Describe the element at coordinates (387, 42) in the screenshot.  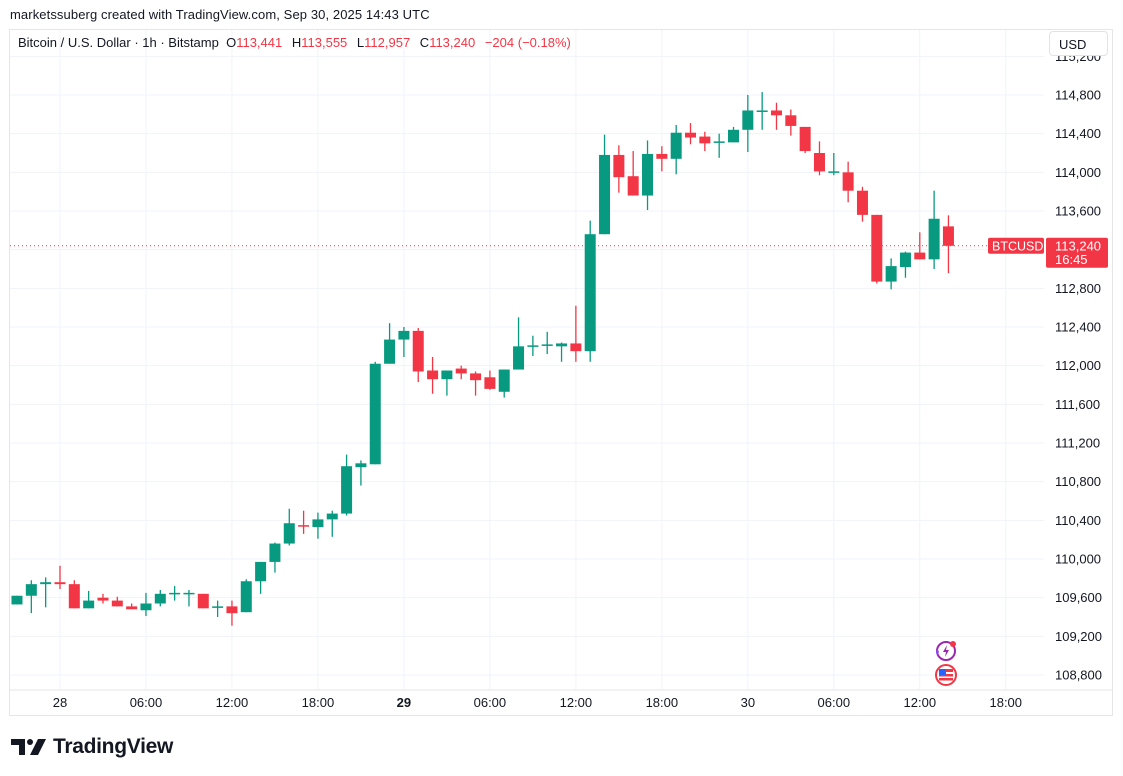
I see `low-value: 112,957` at that location.